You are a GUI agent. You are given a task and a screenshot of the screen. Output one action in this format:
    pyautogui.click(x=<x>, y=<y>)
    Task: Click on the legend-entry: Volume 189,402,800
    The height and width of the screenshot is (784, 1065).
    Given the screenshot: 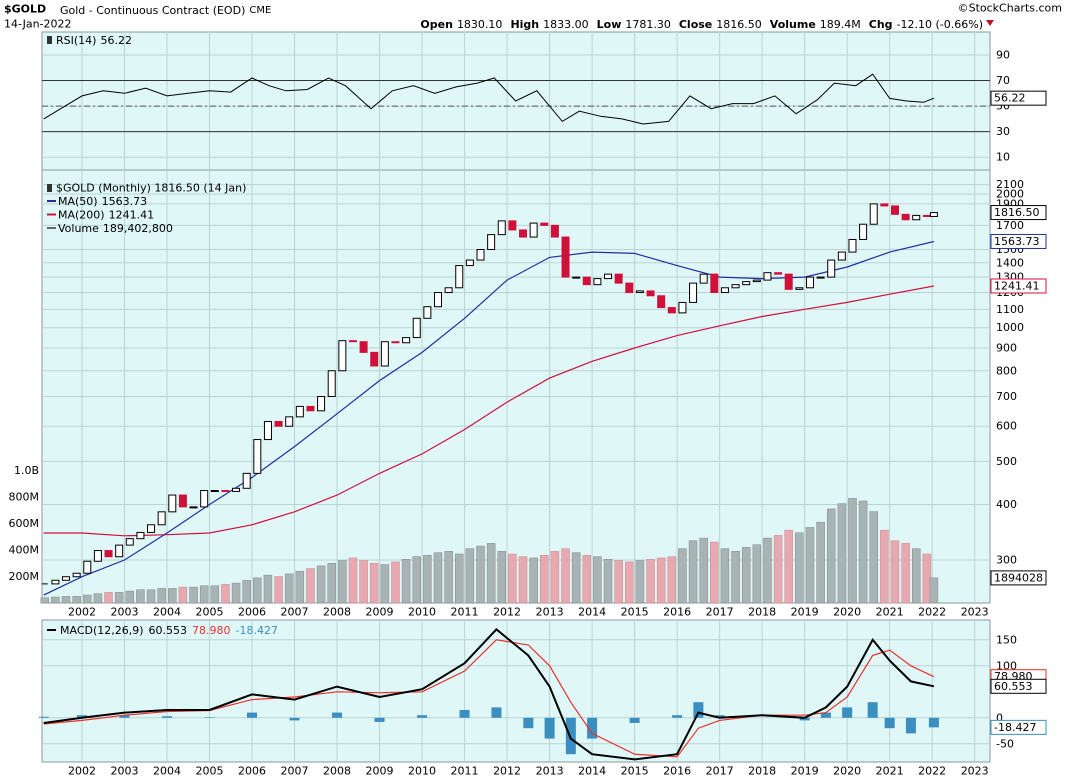 What is the action you would take?
    pyautogui.click(x=115, y=228)
    